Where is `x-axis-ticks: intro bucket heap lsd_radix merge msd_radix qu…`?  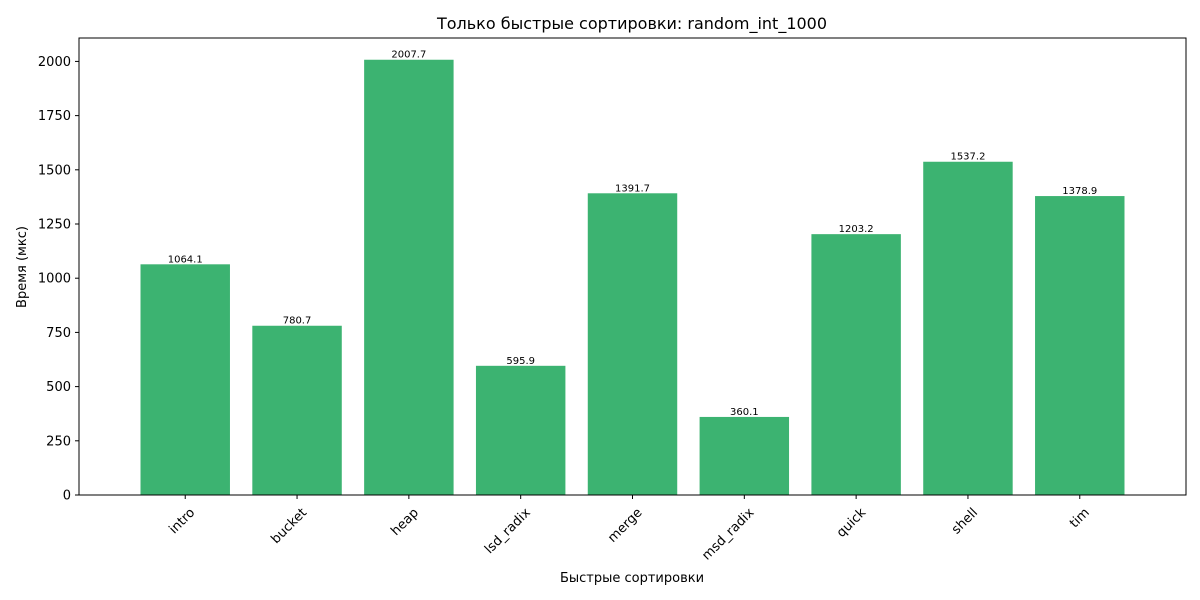
x-axis-ticks: intro bucket heap lsd_radix merge msd_radix qu… is located at coordinates (629, 529).